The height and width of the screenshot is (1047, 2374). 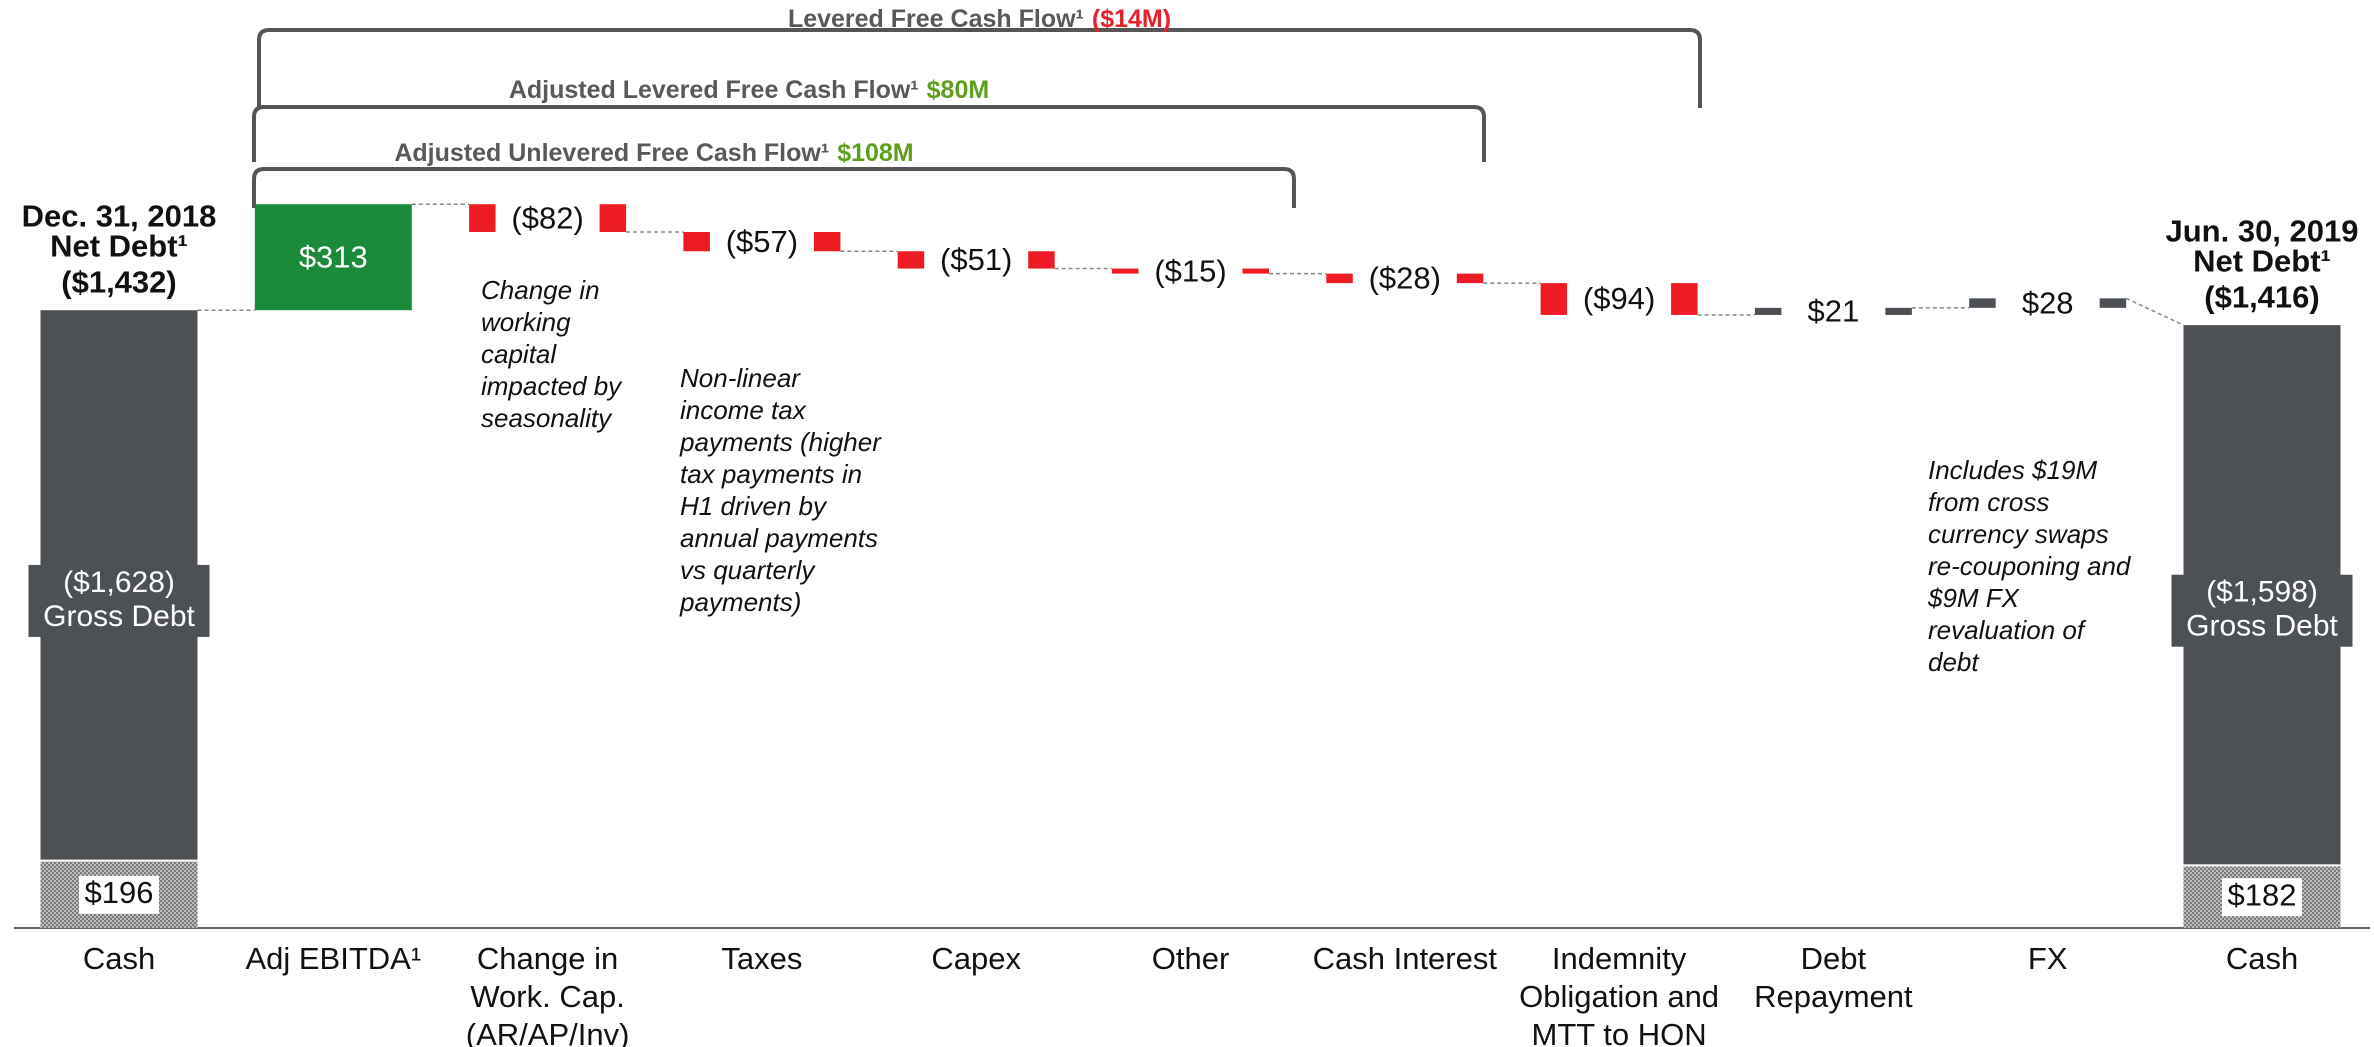 I want to click on category-label: Taxes, so click(x=762, y=958).